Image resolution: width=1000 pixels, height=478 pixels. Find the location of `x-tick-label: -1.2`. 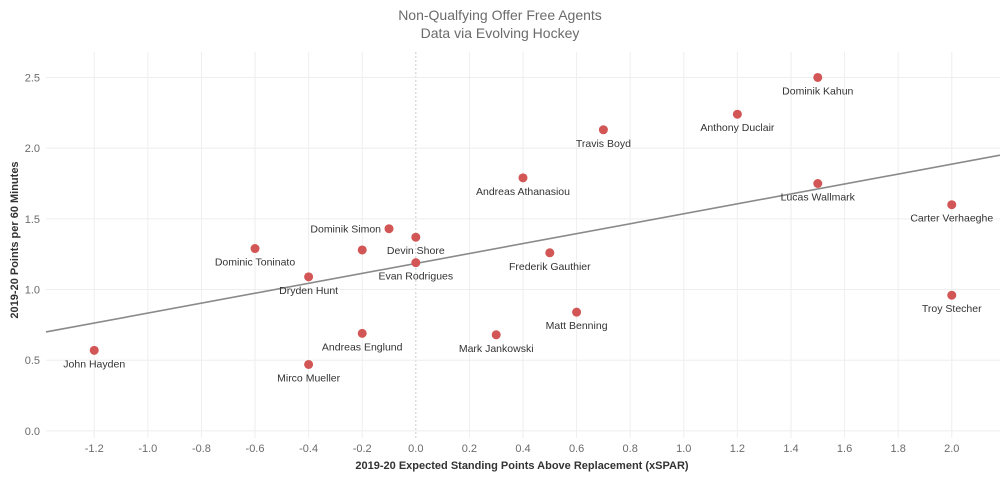

x-tick-label: -1.2 is located at coordinates (94, 449).